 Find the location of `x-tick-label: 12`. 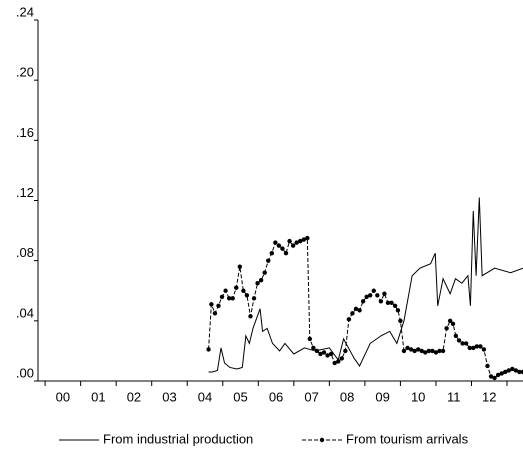

x-tick-label: 12 is located at coordinates (489, 396).